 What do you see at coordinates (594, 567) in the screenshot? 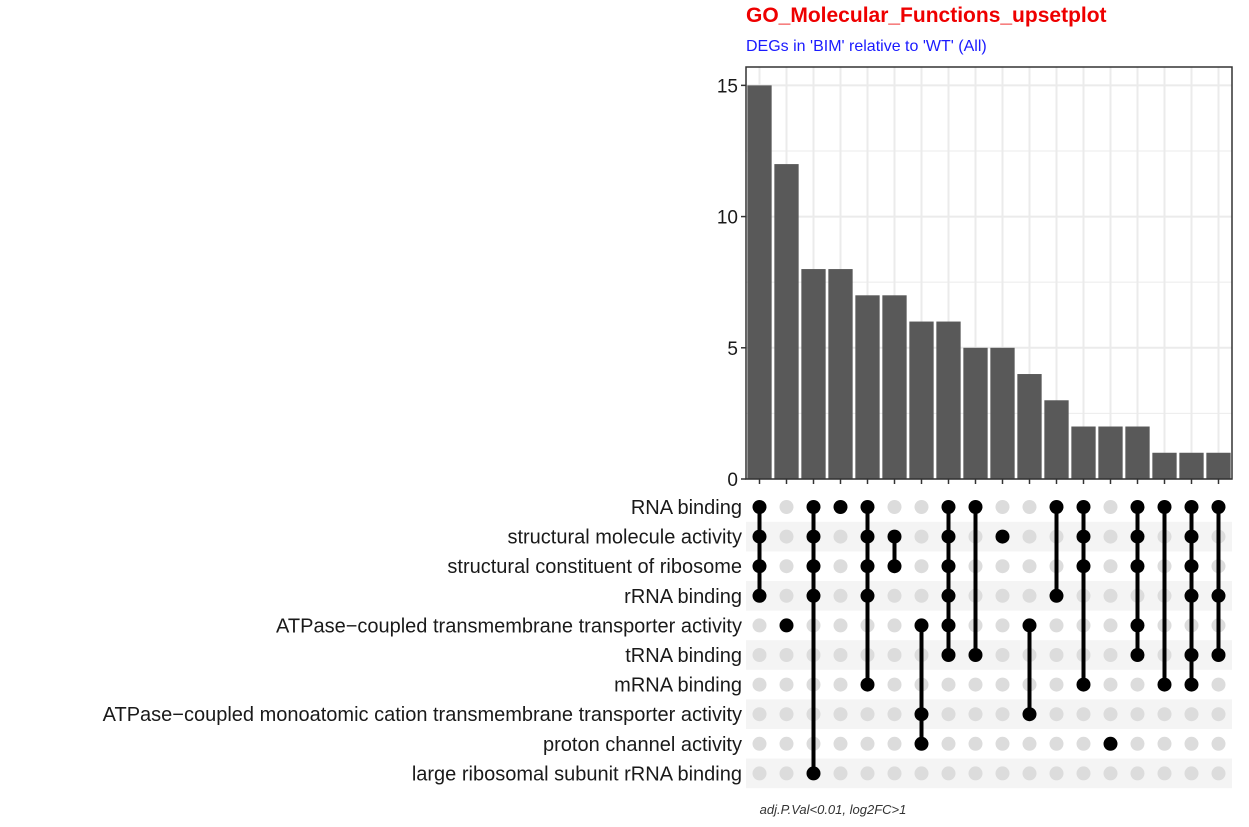
I see `set-label: structural constituent of ribosome` at bounding box center [594, 567].